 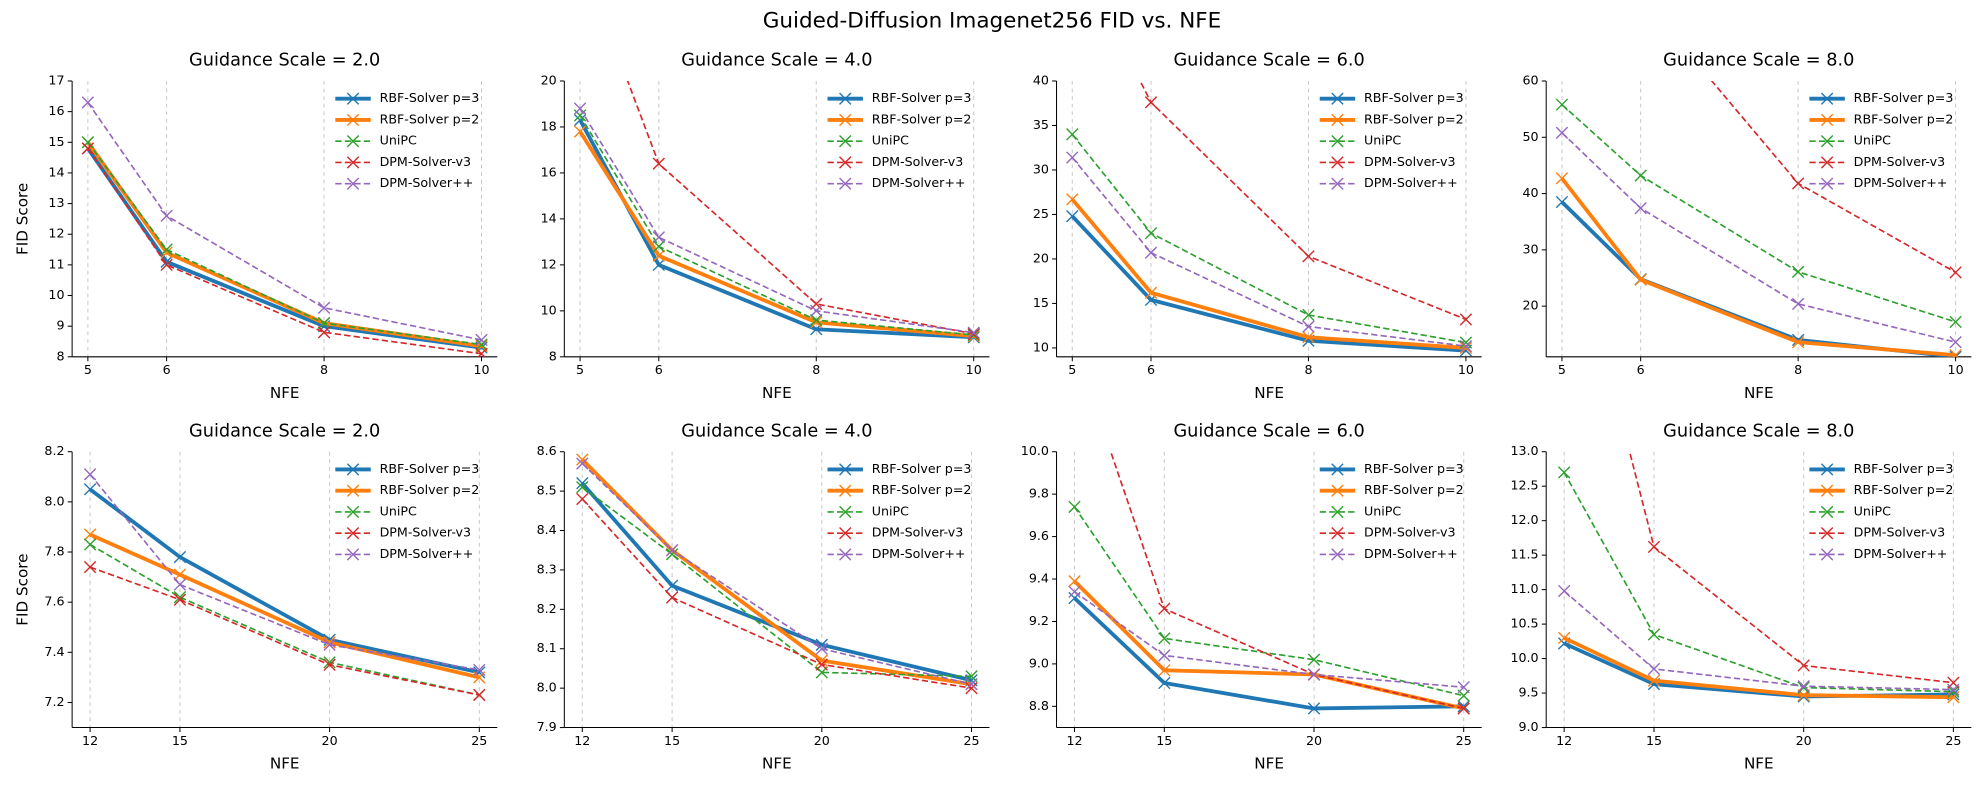 What do you see at coordinates (1531, 136) in the screenshot?
I see `y-tick-label: 50` at bounding box center [1531, 136].